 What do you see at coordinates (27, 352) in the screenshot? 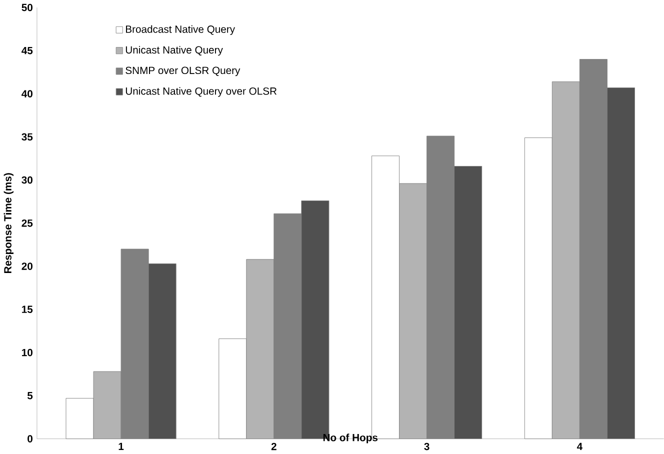
I see `y-tick-label: 10` at bounding box center [27, 352].